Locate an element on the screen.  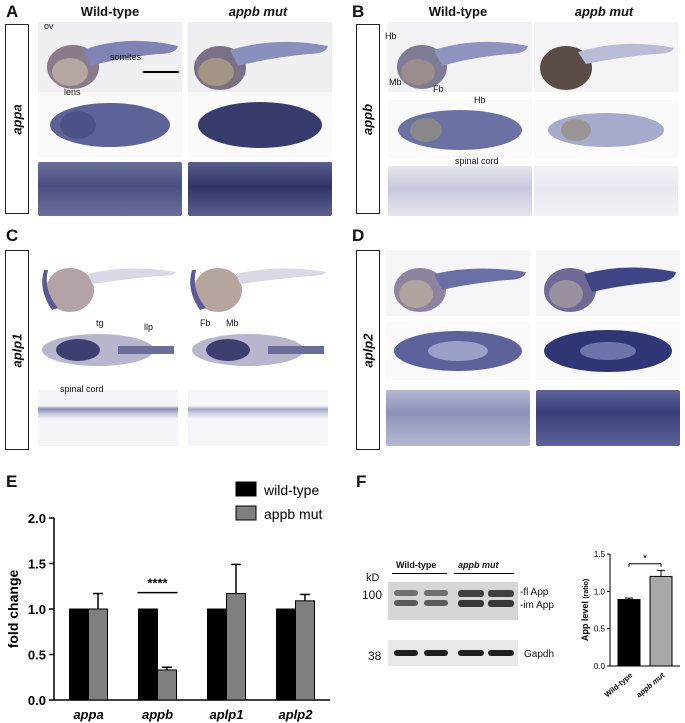
blot-app-membrane is located at coordinates (453, 601).